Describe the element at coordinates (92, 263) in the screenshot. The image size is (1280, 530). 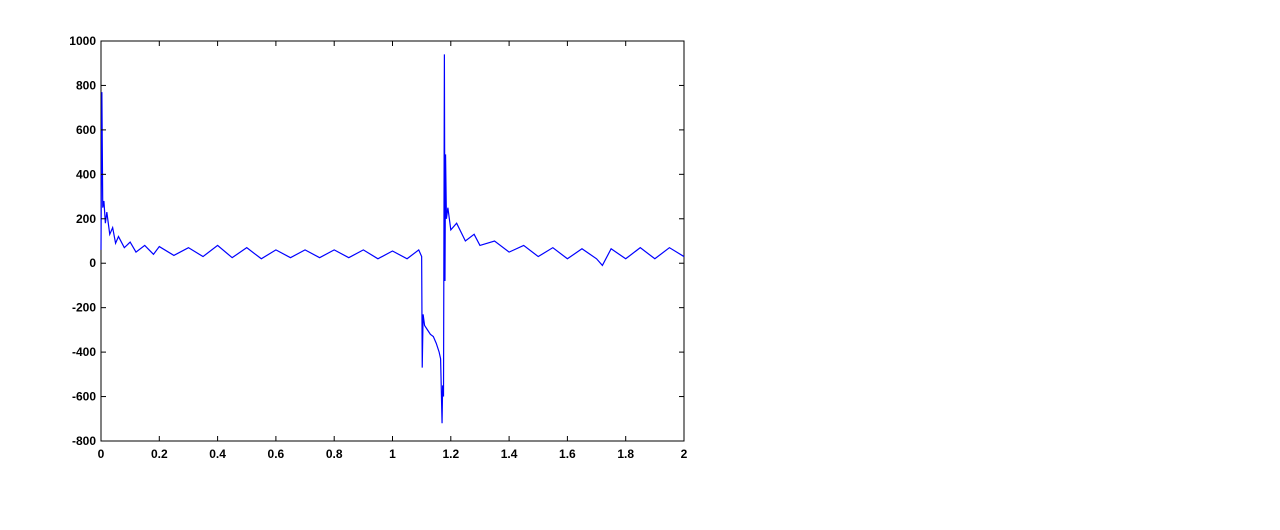
I see `y-tick-label: 0` at that location.